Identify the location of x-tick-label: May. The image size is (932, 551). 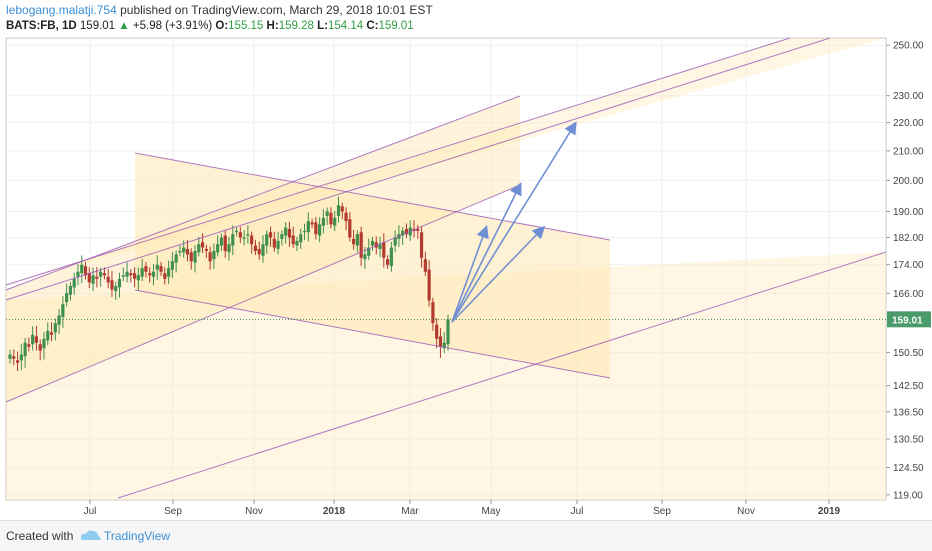
(491, 511).